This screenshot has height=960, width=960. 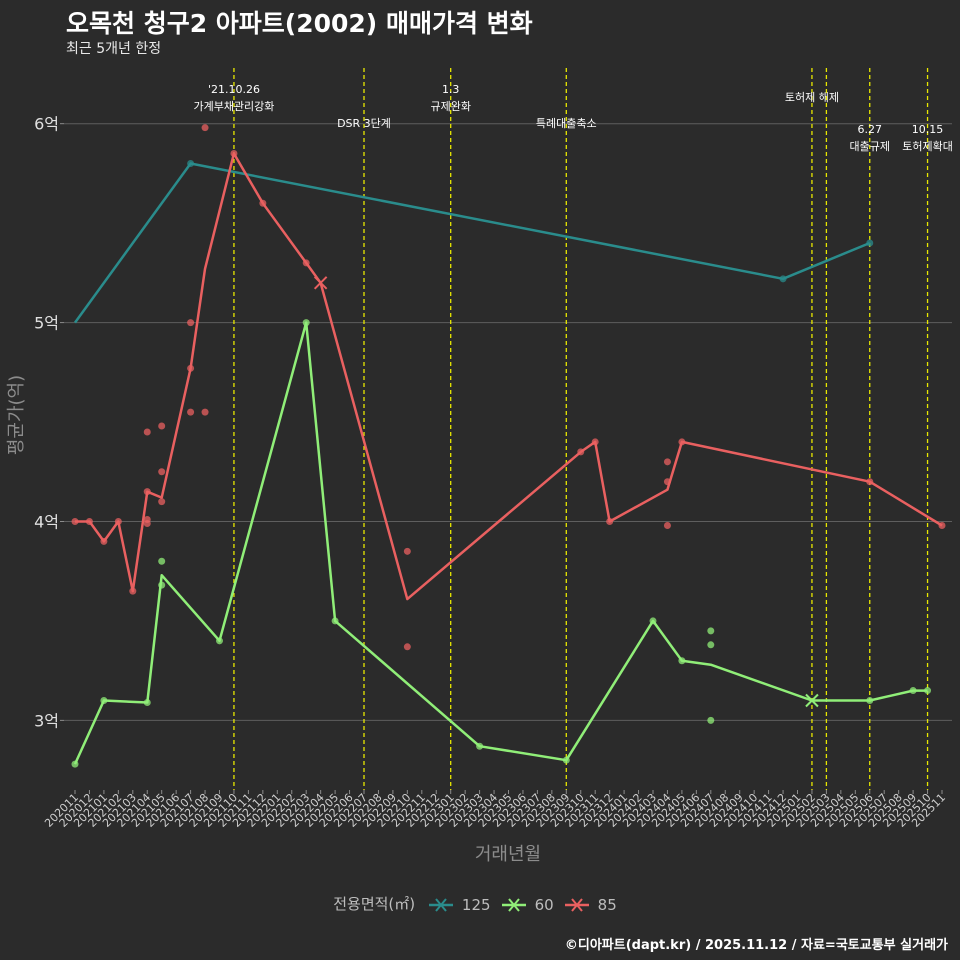 I want to click on event-label: DSR 3단계, so click(x=364, y=123).